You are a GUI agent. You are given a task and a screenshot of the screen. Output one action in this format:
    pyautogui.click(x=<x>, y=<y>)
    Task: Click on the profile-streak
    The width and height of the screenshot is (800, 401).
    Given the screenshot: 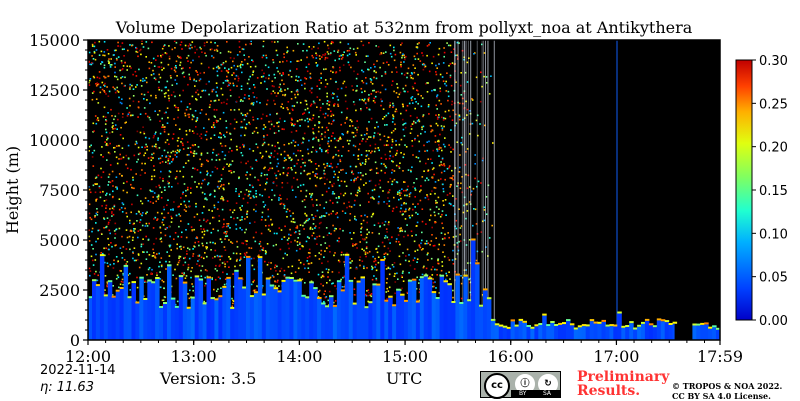 What is the action you would take?
    pyautogui.click(x=485, y=180)
    